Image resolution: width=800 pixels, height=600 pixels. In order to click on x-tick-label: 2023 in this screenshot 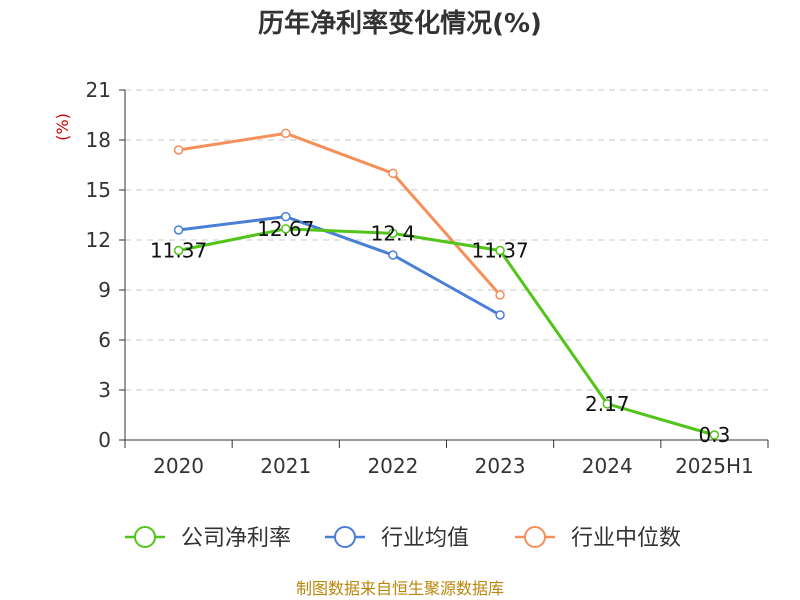, I will do `click(500, 466)`.